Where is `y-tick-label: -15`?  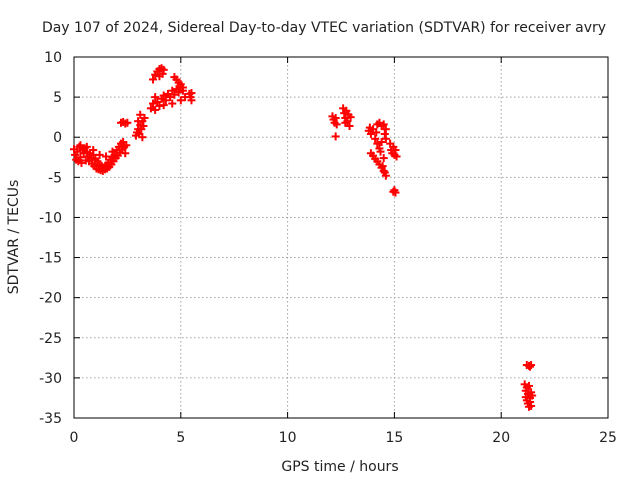
y-tick-label: -15 is located at coordinates (50, 259).